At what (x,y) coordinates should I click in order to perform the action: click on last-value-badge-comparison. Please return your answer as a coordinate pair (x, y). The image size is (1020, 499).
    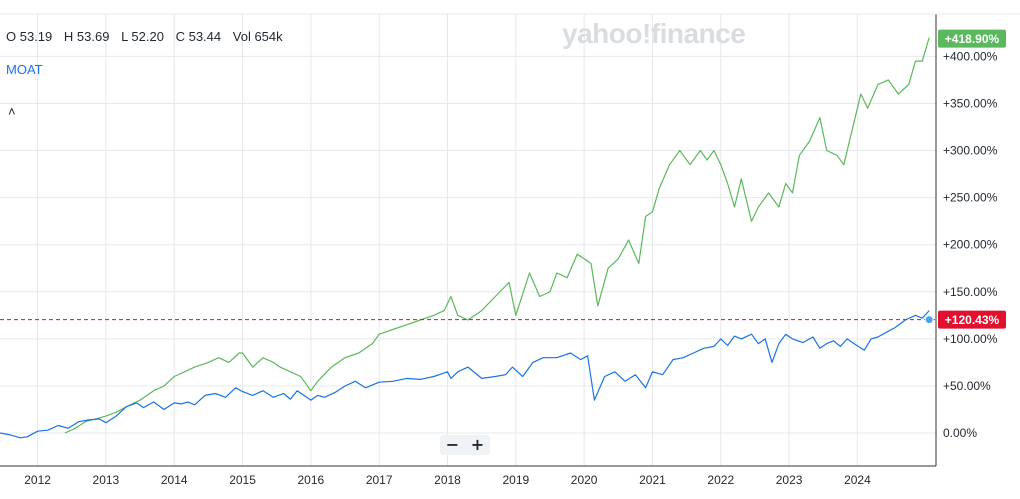
    Looking at the image, I should click on (972, 38).